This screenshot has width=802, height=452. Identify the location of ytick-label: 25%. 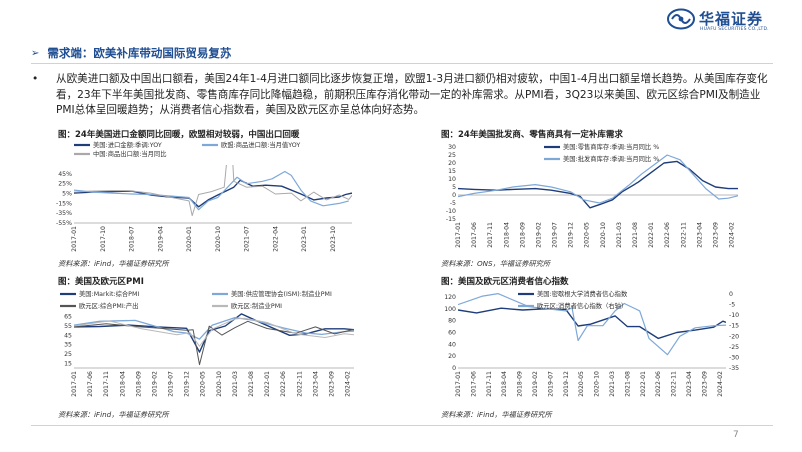
(65, 184).